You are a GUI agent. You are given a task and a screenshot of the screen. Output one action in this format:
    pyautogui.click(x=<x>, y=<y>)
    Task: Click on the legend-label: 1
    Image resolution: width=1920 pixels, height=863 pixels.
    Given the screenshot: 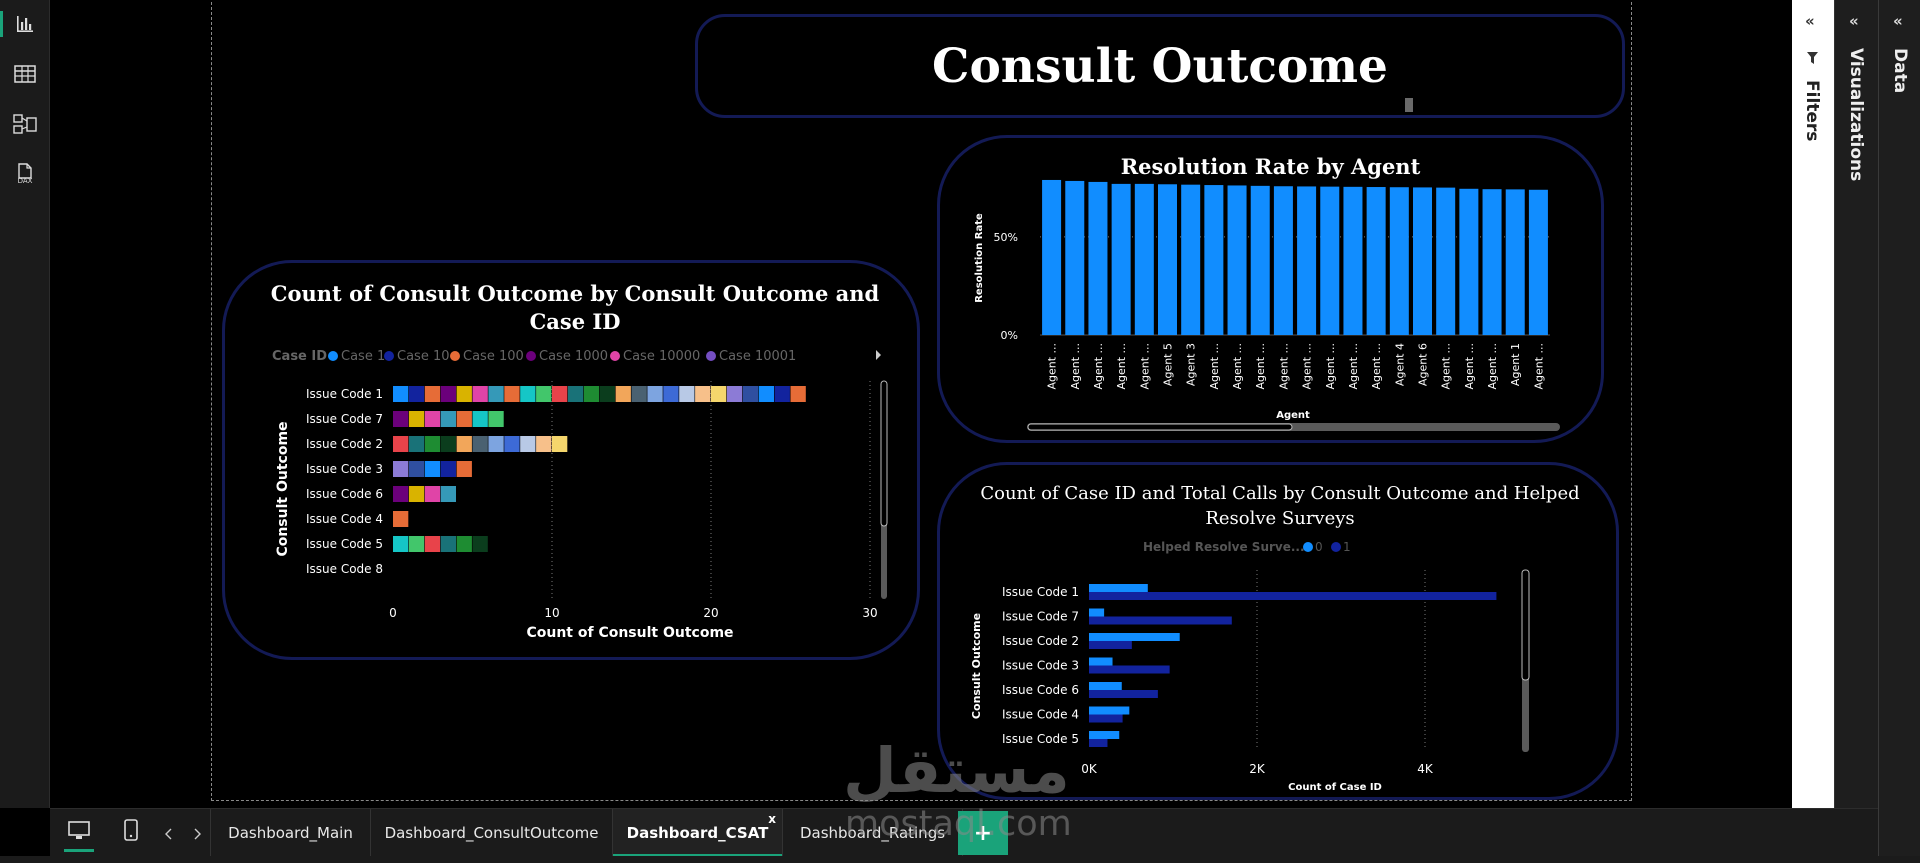 What is the action you would take?
    pyautogui.click(x=1347, y=547)
    